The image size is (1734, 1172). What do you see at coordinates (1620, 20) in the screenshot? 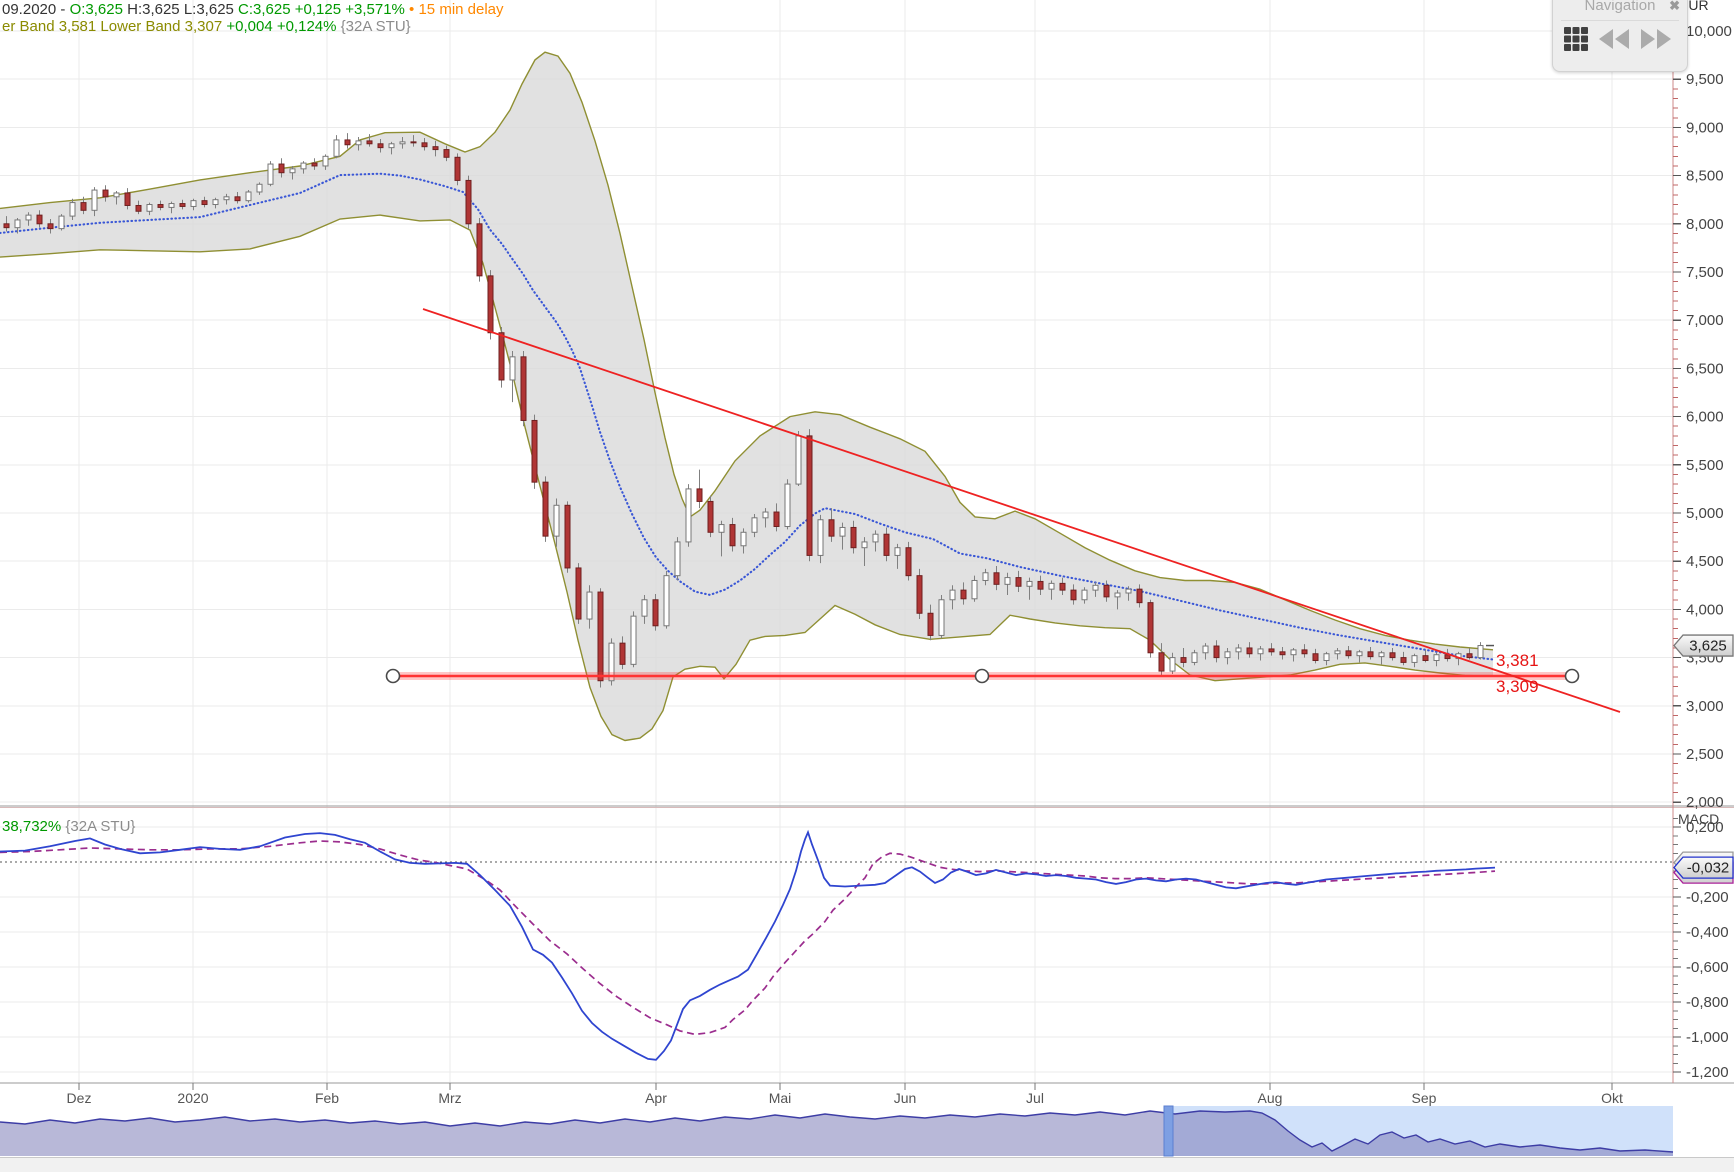
I see `navigation-panel-divider` at bounding box center [1620, 20].